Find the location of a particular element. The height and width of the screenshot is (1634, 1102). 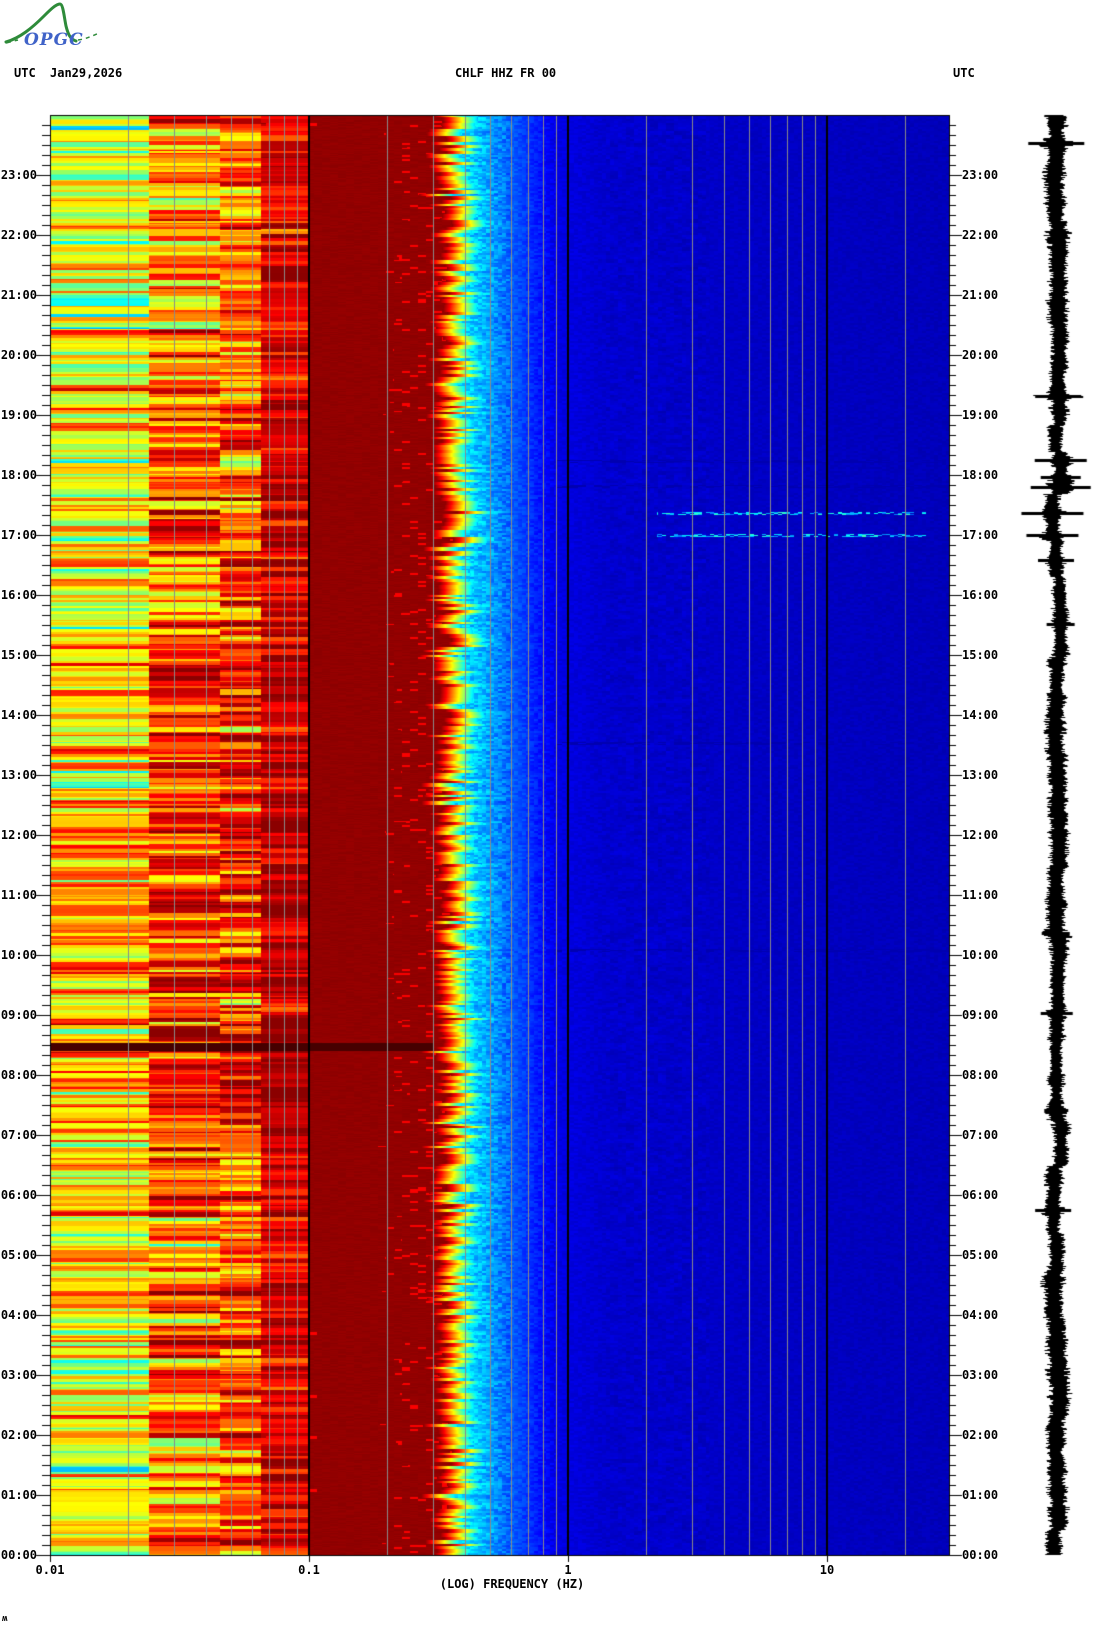

hour-label-left: 11:00 is located at coordinates (18, 895).